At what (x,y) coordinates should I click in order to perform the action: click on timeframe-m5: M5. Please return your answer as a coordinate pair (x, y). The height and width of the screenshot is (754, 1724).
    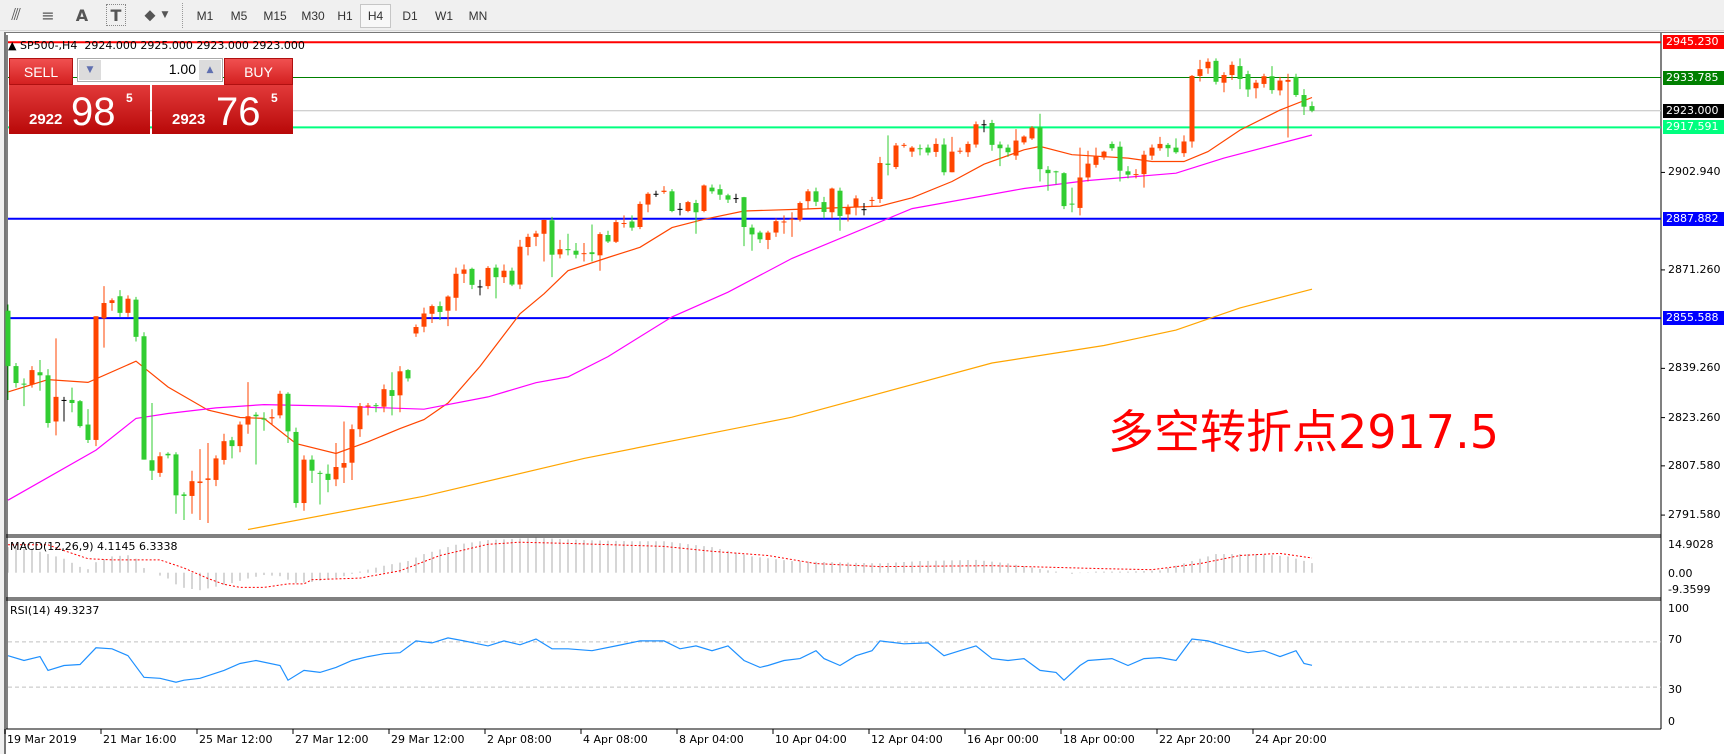
    Looking at the image, I should click on (239, 16).